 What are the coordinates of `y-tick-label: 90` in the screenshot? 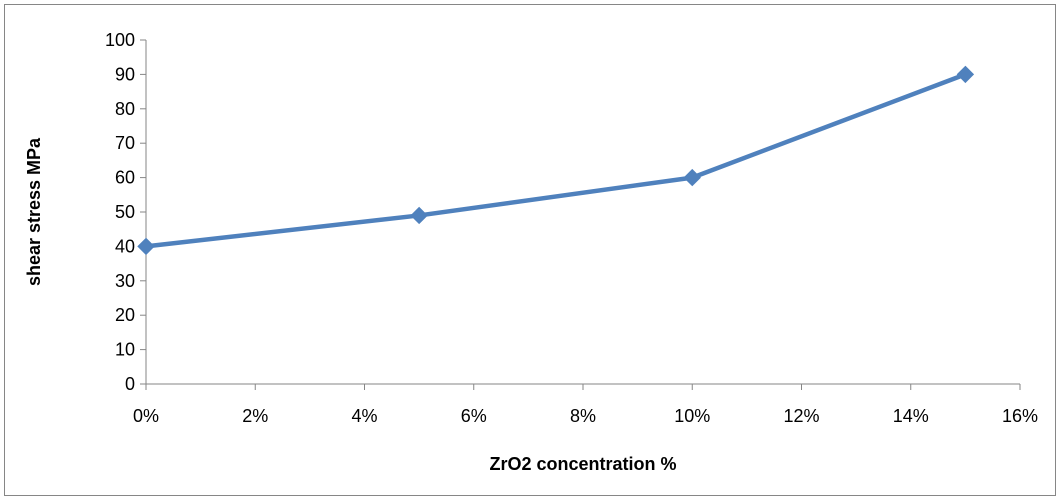 It's located at (125, 74).